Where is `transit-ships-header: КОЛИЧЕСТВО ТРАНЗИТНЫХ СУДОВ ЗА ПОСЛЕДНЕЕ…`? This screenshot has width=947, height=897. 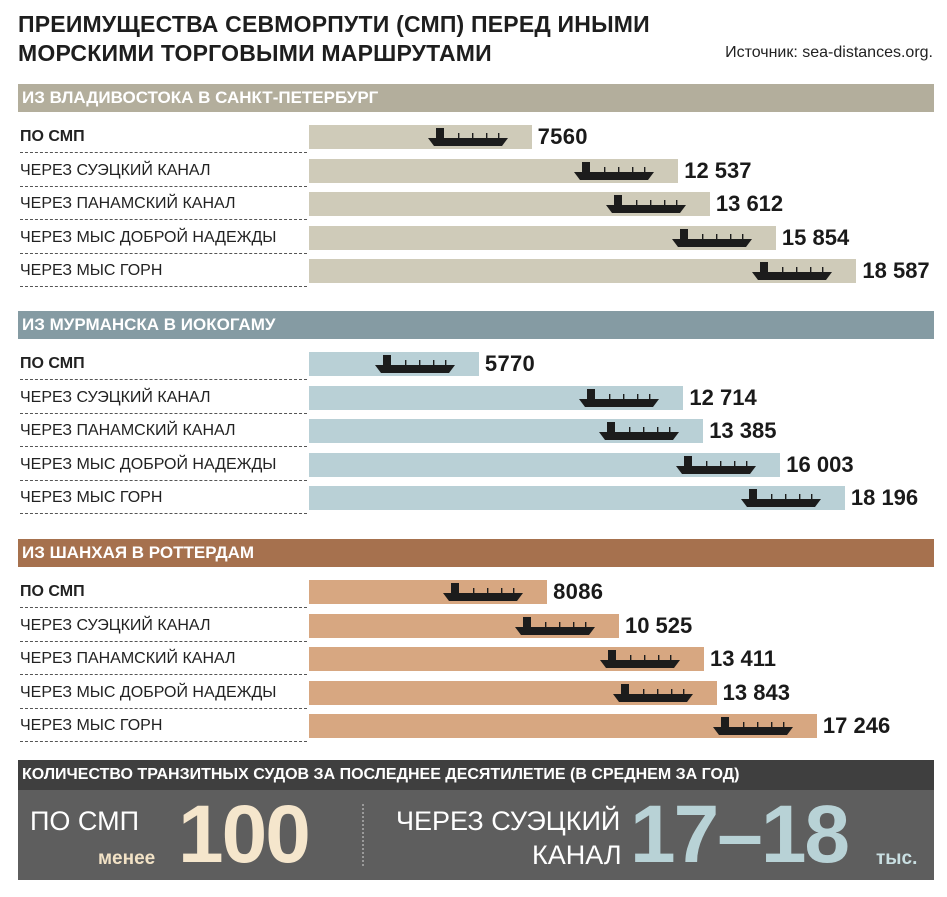
transit-ships-header: КОЛИЧЕСТВО ТРАНЗИТНЫХ СУДОВ ЗА ПОСЛЕДНЕЕ… is located at coordinates (476, 775).